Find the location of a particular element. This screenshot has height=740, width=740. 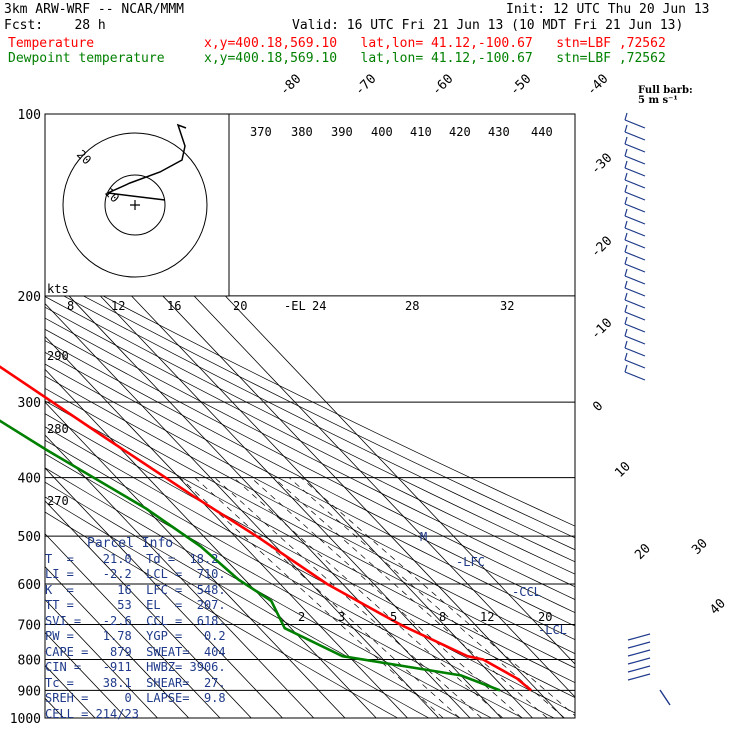

isotherm-label: -20 is located at coordinates (601, 247).